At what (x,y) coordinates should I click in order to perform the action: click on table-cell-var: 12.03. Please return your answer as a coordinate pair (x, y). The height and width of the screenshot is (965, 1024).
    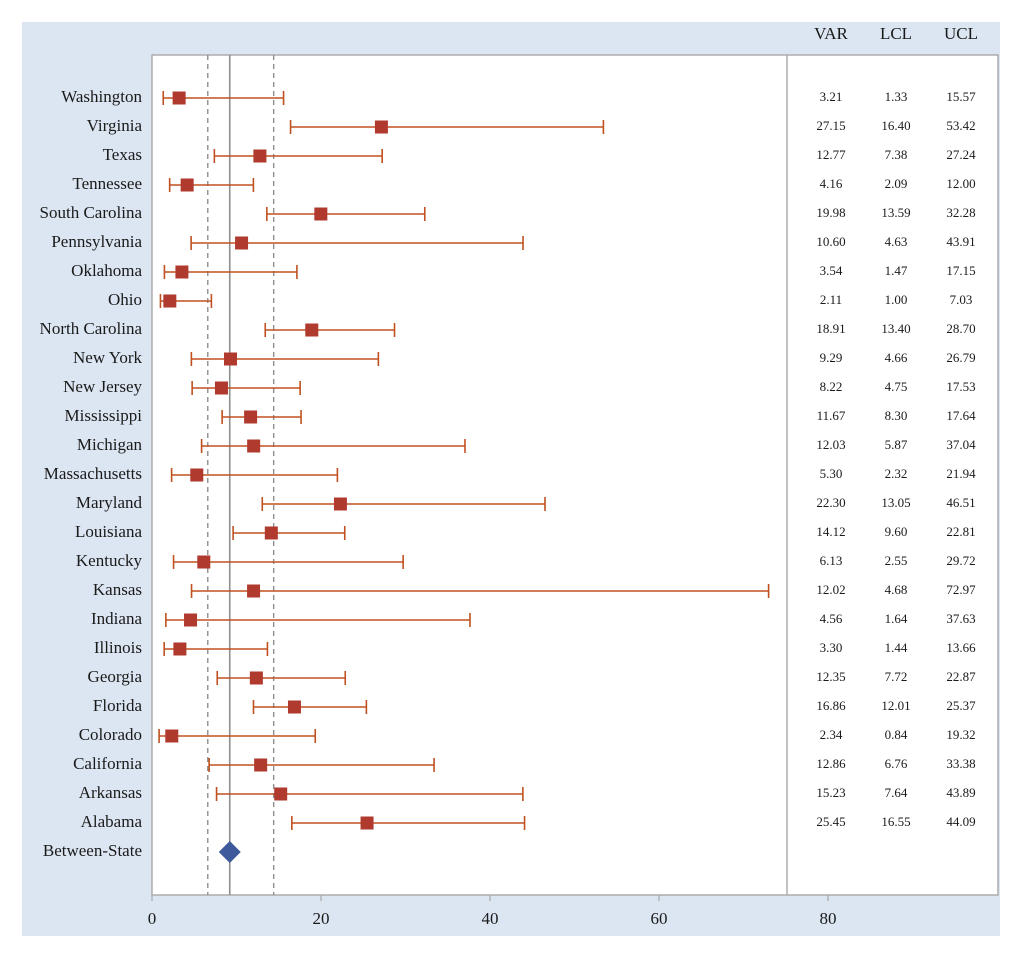
    Looking at the image, I should click on (830, 444).